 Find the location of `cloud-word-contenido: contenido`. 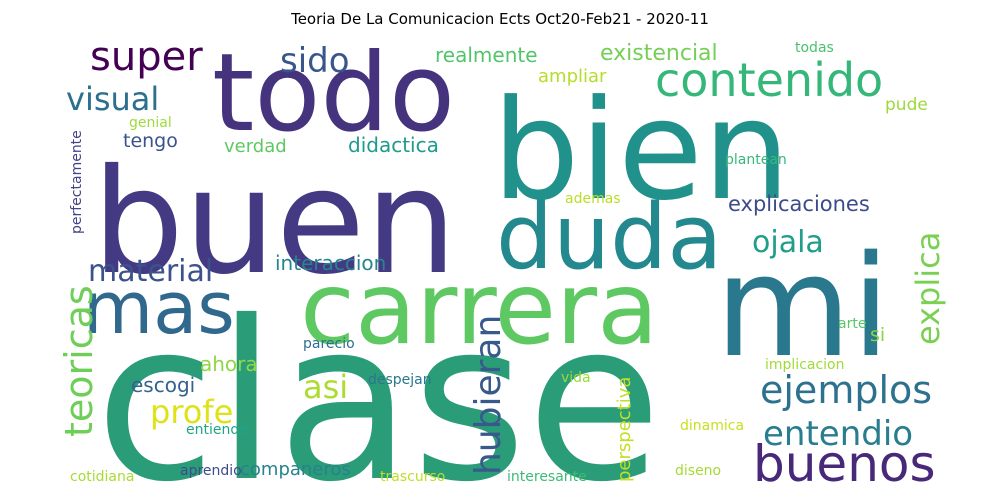

cloud-word-contenido: contenido is located at coordinates (769, 80).